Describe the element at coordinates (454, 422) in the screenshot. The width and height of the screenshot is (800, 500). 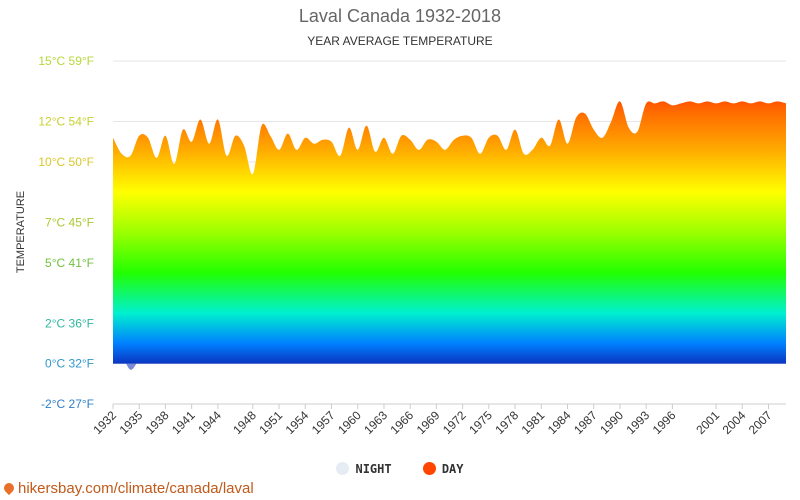
I see `x-tick-label: 1972` at that location.